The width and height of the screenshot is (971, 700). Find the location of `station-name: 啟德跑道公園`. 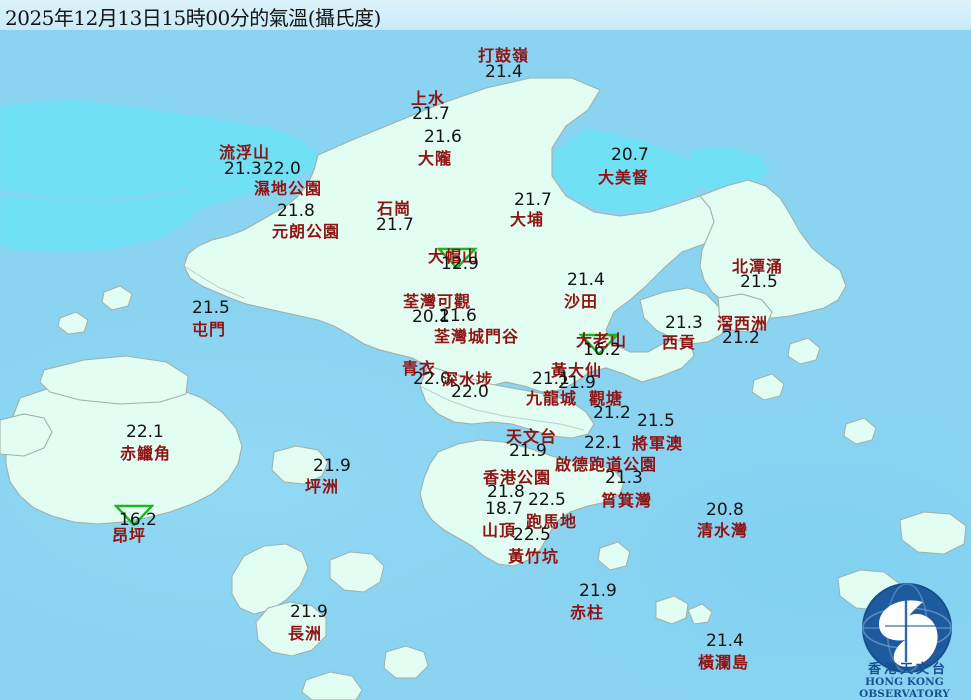

station-name: 啟德跑道公園 is located at coordinates (606, 464).